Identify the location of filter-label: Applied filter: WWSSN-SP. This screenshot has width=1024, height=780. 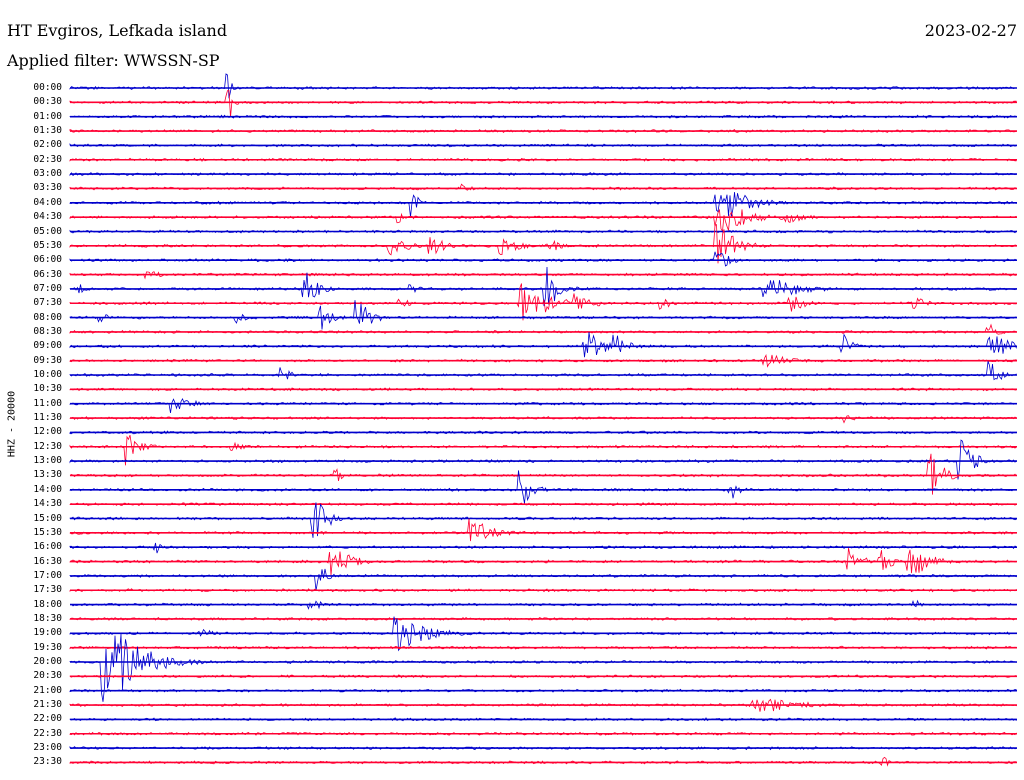
(113, 60).